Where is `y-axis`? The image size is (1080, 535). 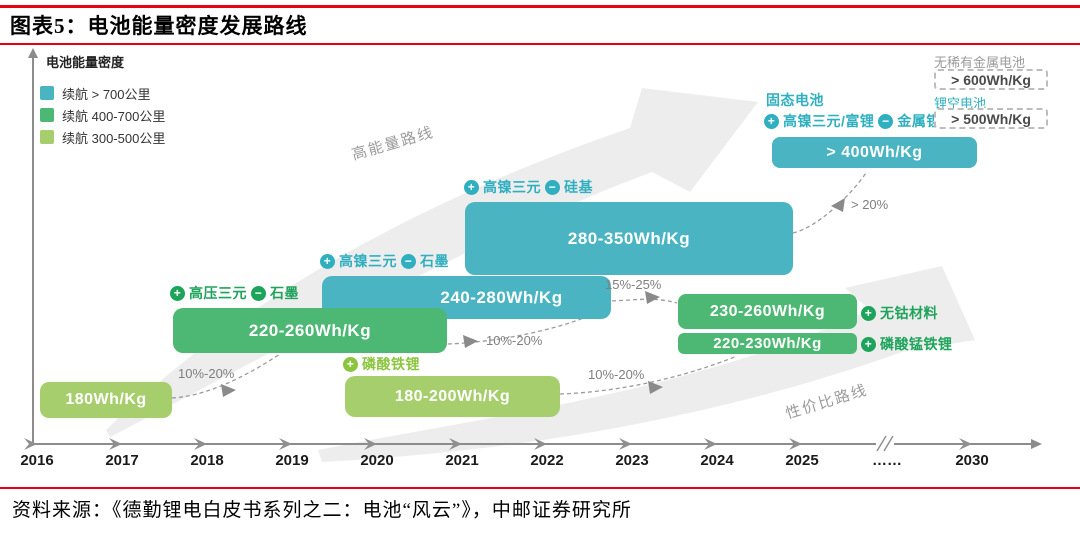
y-axis is located at coordinates (33, 246).